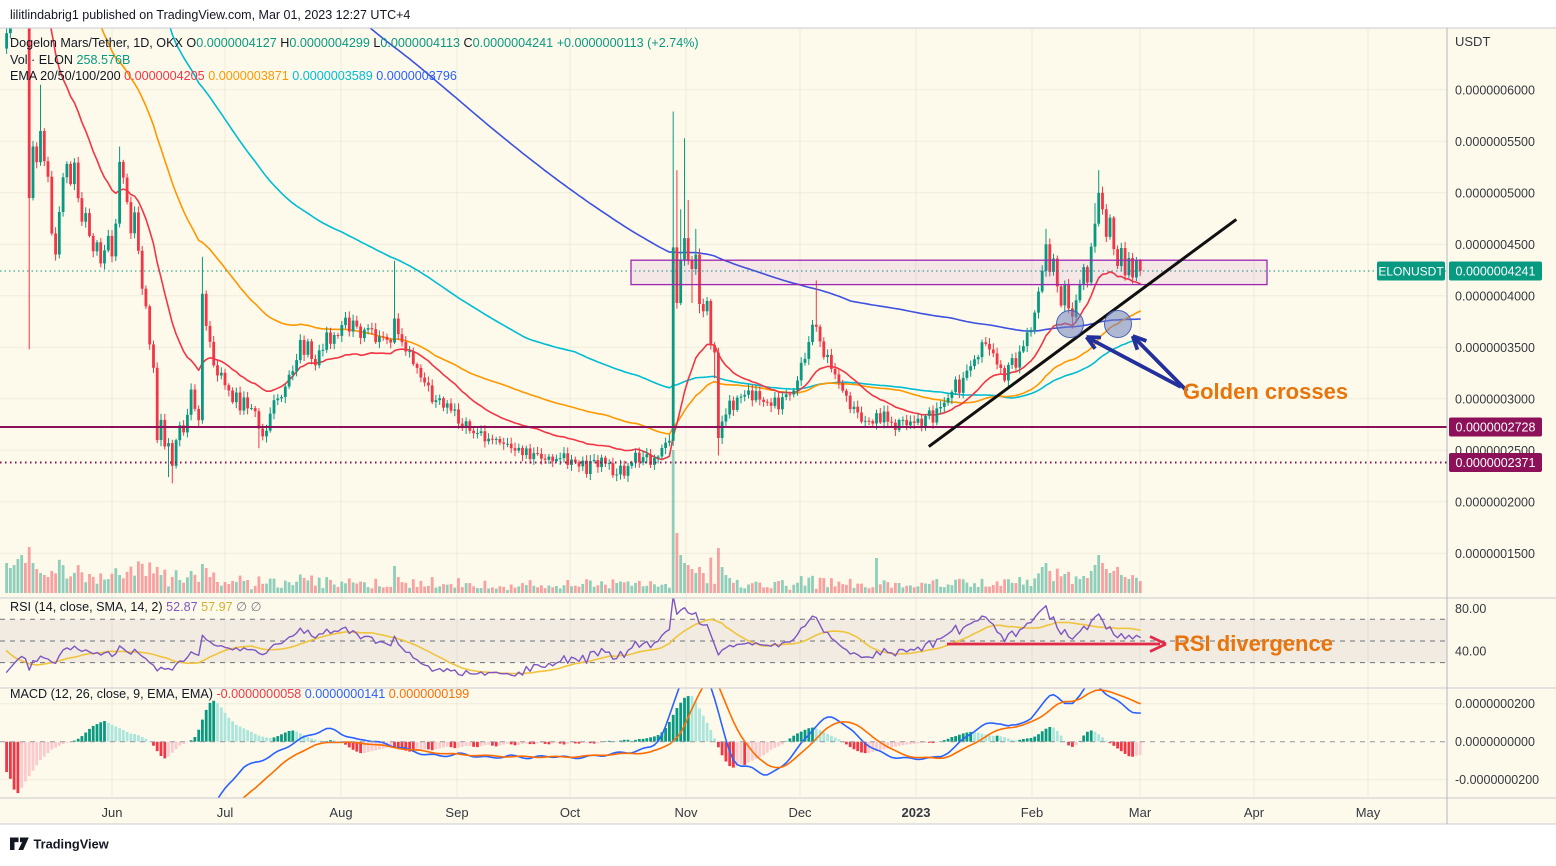 The width and height of the screenshot is (1556, 866). Describe the element at coordinates (1253, 643) in the screenshot. I see `svg-text: RSI divergence` at that location.